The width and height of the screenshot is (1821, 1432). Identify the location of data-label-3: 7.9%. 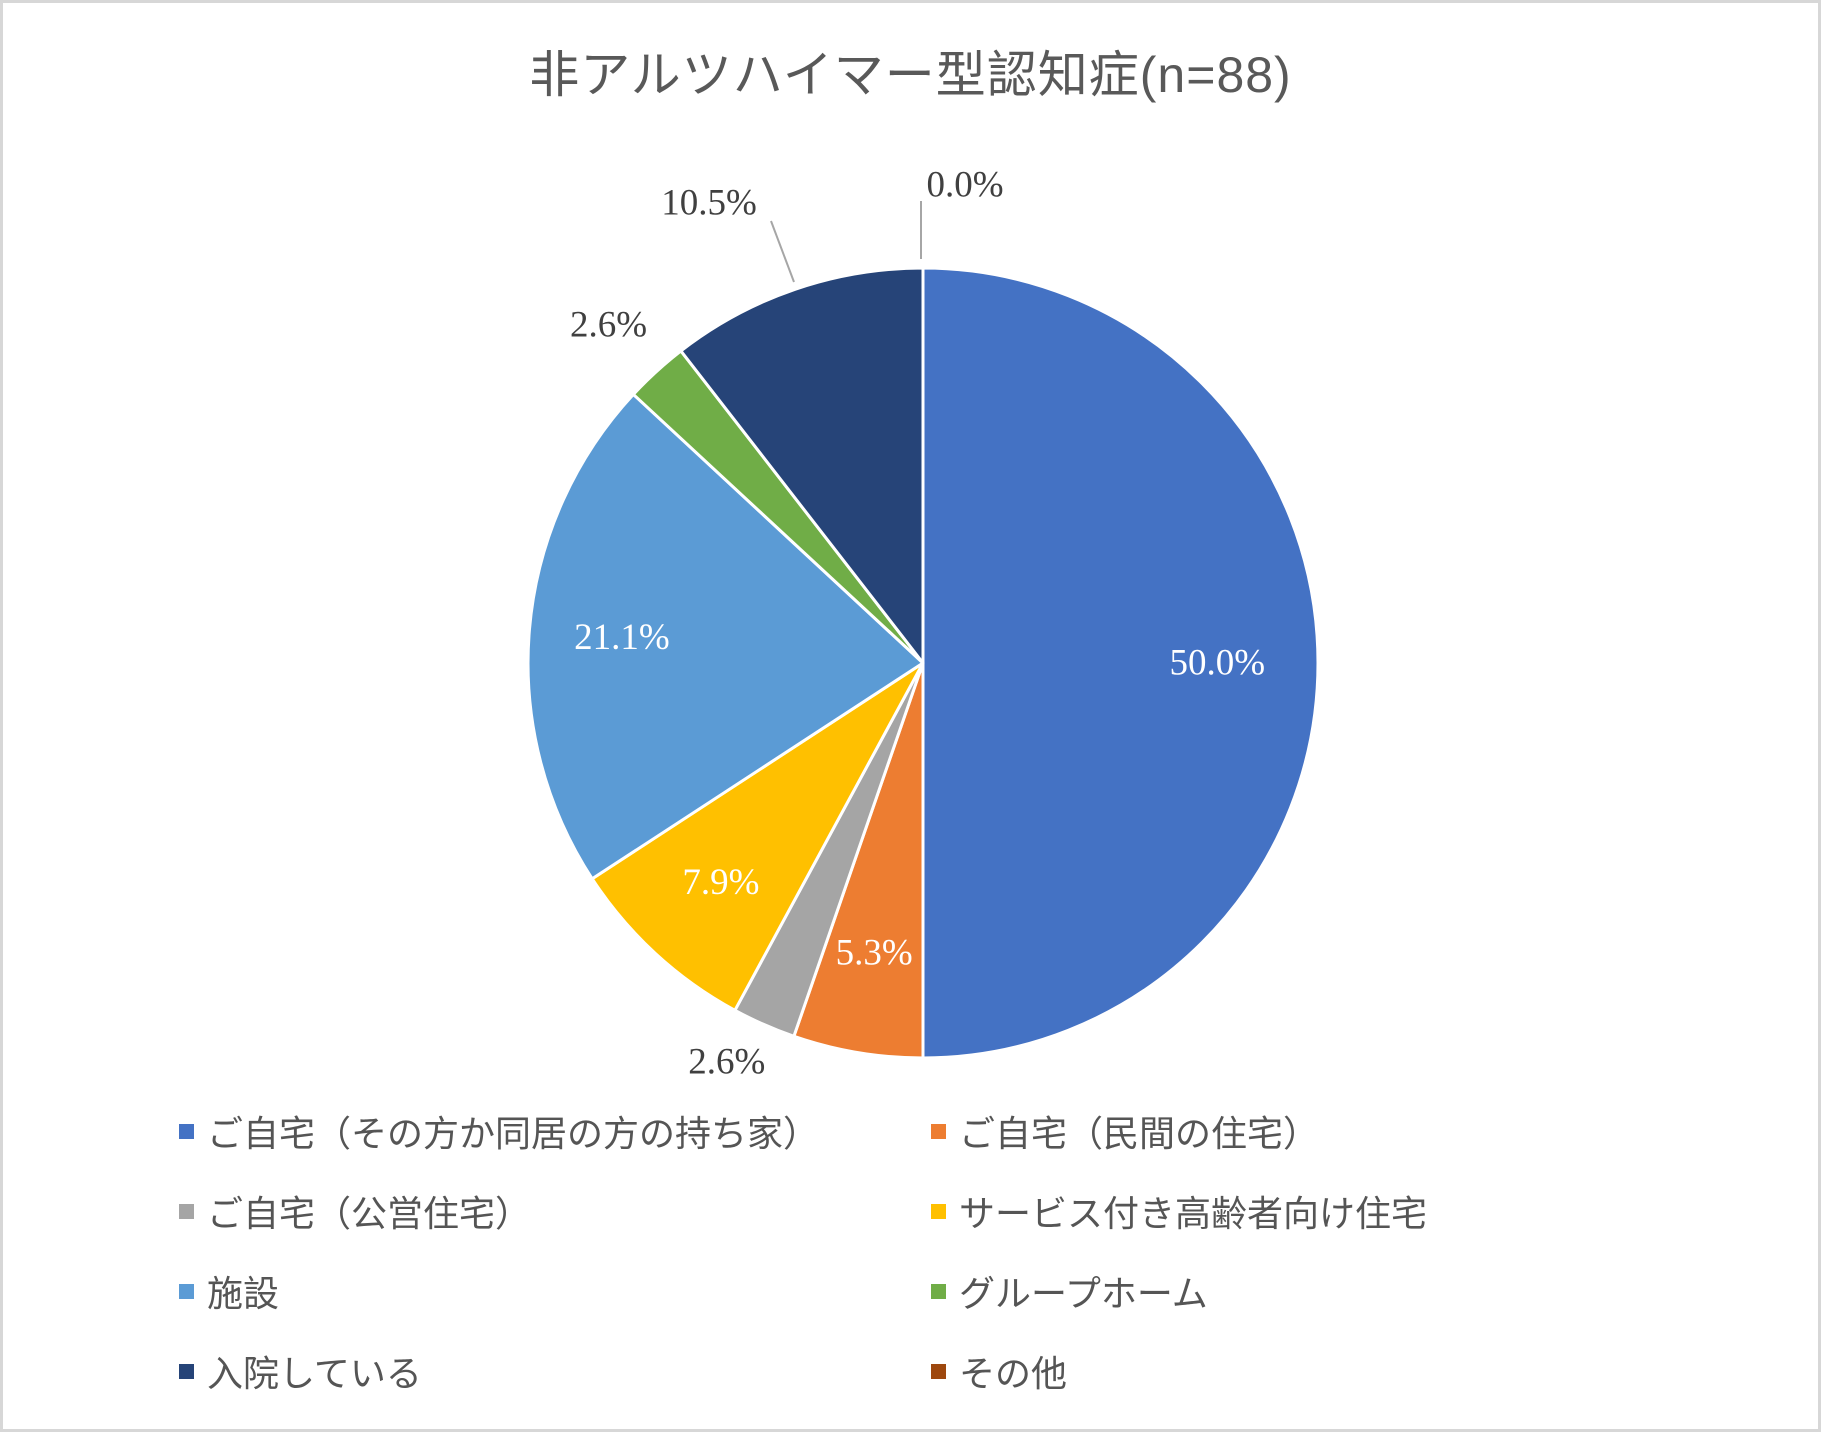
(720, 882).